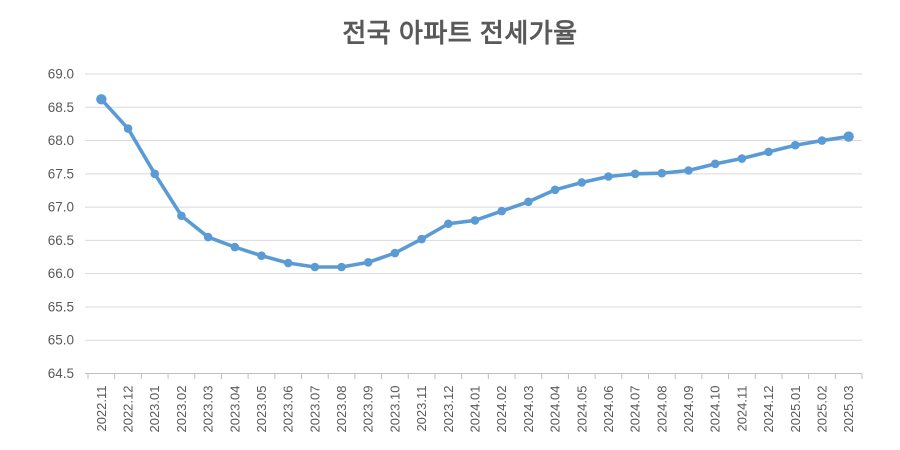 This screenshot has width=900, height=450. What do you see at coordinates (421, 409) in the screenshot?
I see `x-axis-label: 2023.11` at bounding box center [421, 409].